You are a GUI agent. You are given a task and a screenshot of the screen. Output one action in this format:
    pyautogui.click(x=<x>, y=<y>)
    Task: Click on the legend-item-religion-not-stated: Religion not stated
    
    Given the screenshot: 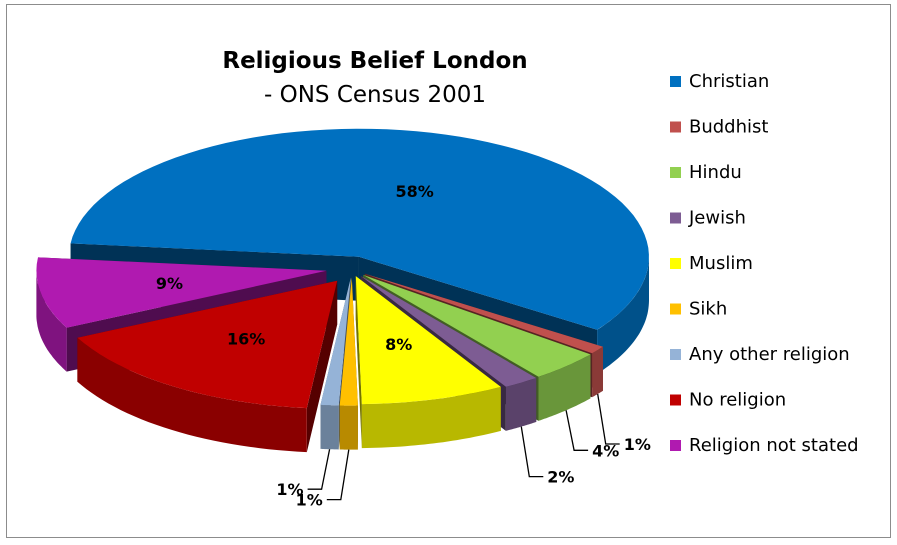 What is the action you would take?
    pyautogui.click(x=764, y=445)
    